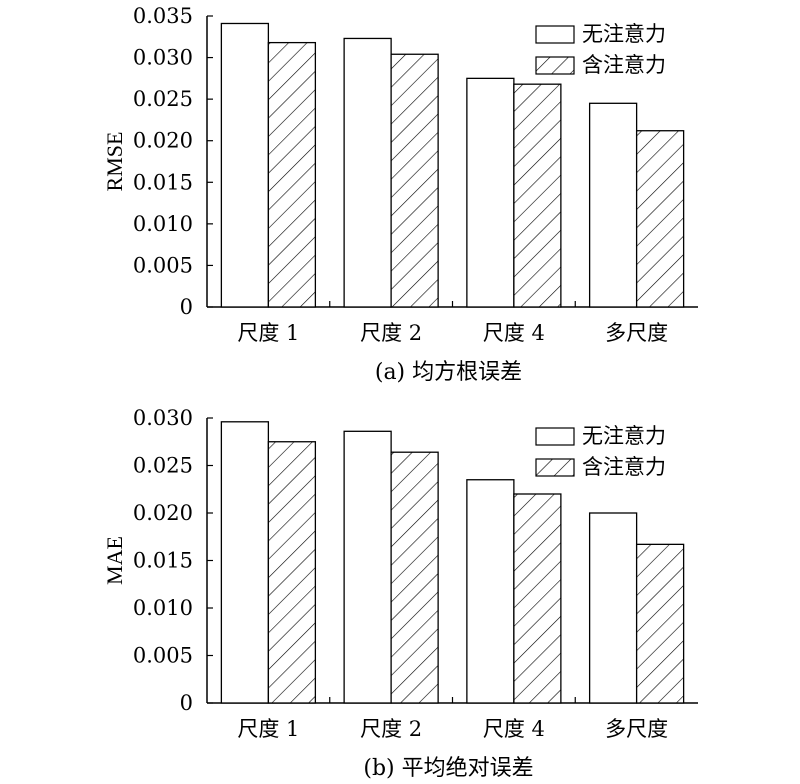  I want to click on panel-caption: (a) 均方根误差, so click(448, 372).